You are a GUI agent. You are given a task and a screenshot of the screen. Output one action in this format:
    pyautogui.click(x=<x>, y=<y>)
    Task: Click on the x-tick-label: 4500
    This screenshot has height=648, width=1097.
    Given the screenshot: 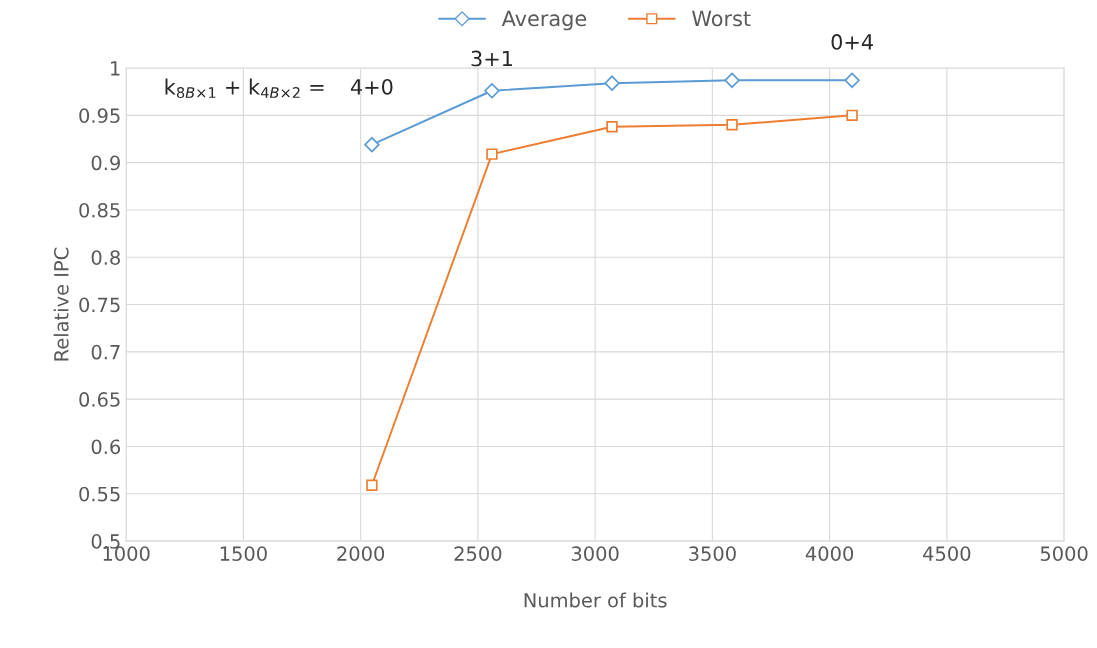 What is the action you would take?
    pyautogui.click(x=947, y=553)
    